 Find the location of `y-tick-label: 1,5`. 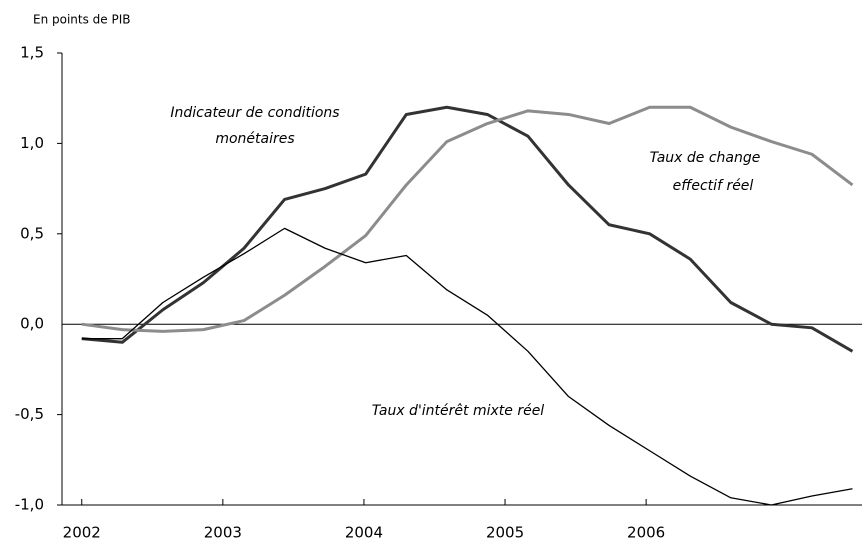

y-tick-label: 1,5 is located at coordinates (32, 53).